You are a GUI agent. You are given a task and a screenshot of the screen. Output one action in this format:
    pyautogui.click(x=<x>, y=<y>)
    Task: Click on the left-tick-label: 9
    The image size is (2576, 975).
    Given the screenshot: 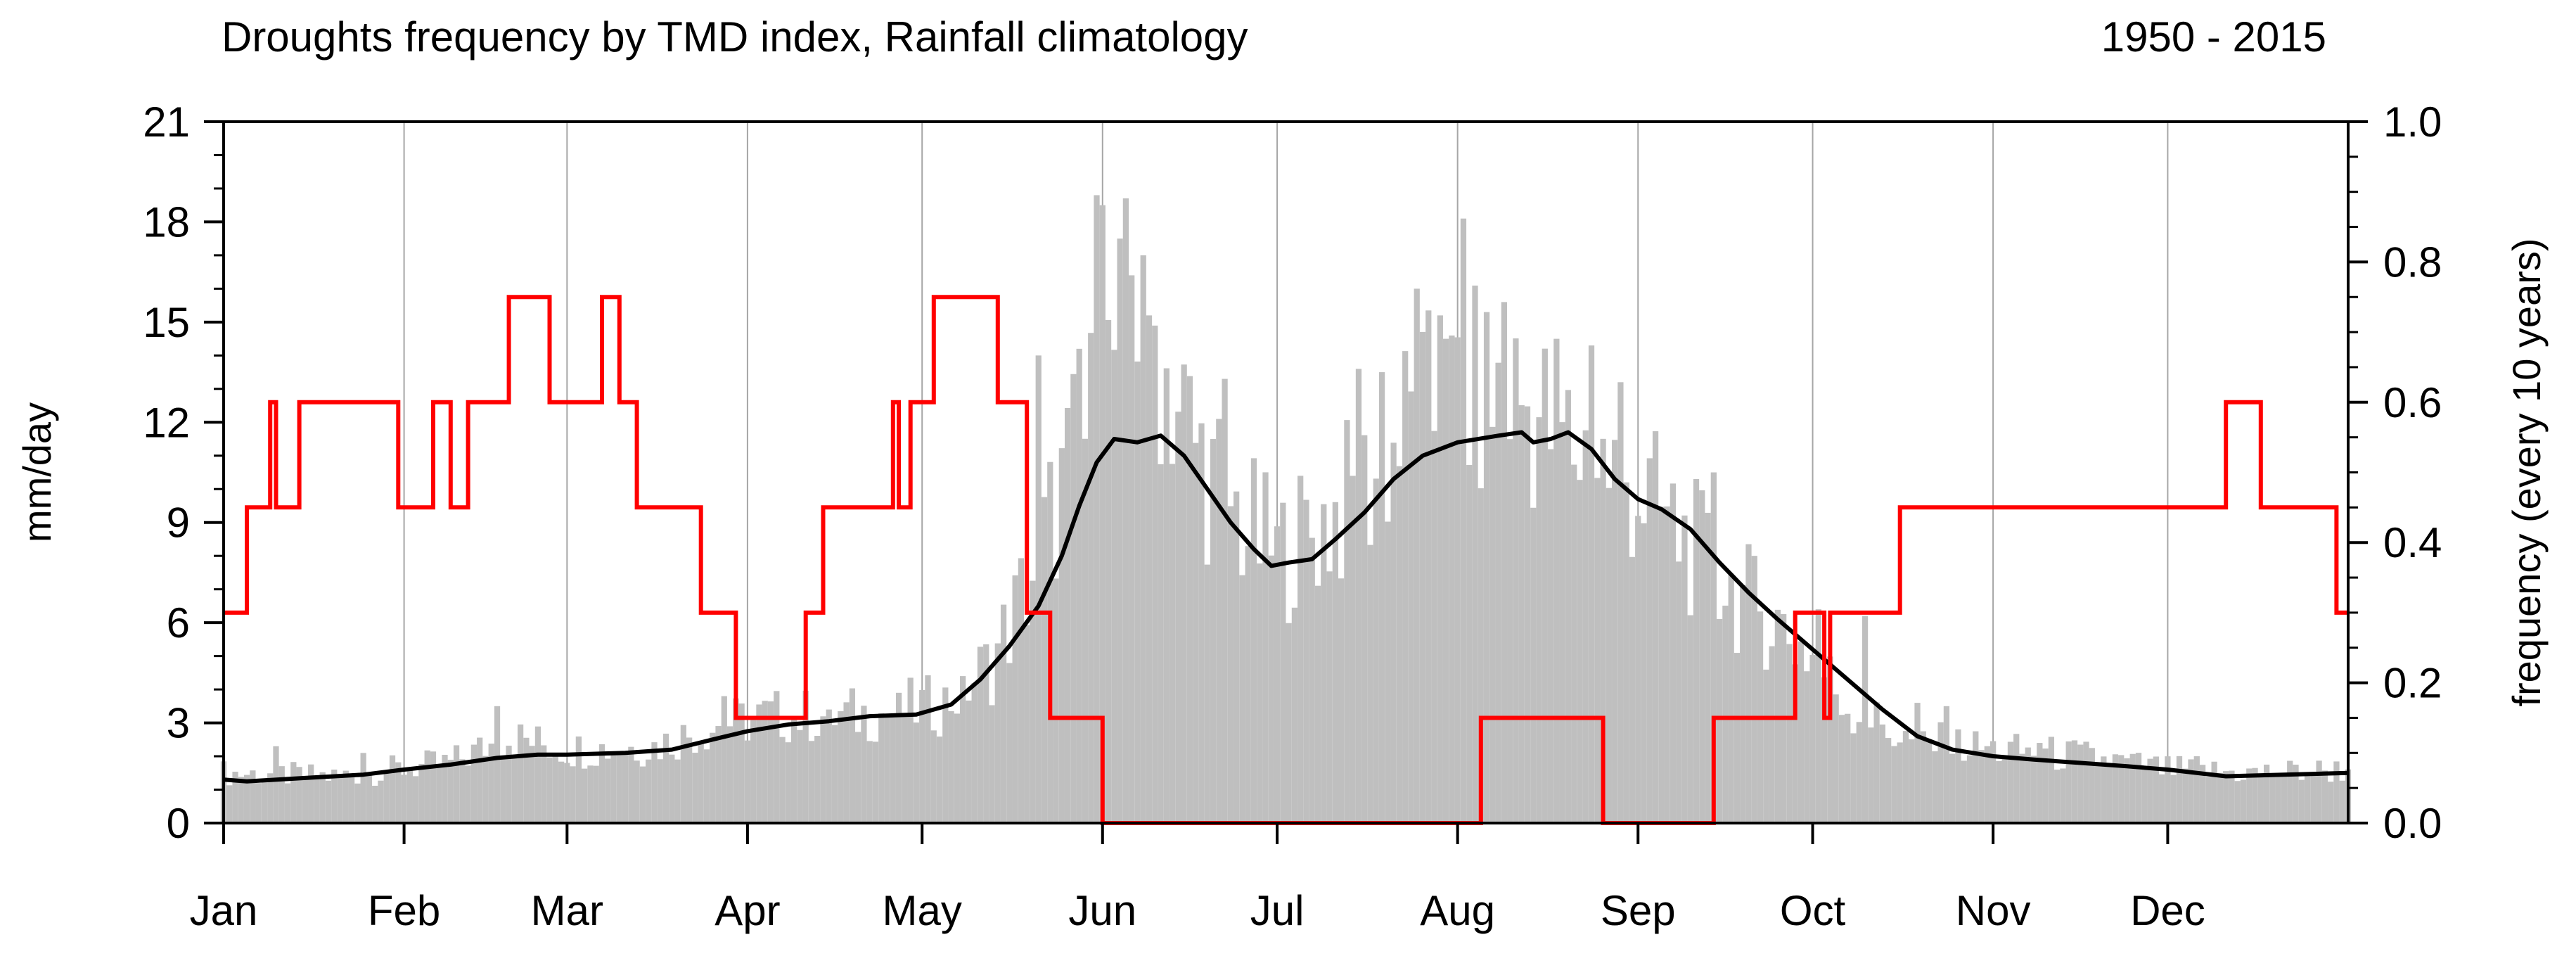 What is the action you would take?
    pyautogui.click(x=178, y=523)
    